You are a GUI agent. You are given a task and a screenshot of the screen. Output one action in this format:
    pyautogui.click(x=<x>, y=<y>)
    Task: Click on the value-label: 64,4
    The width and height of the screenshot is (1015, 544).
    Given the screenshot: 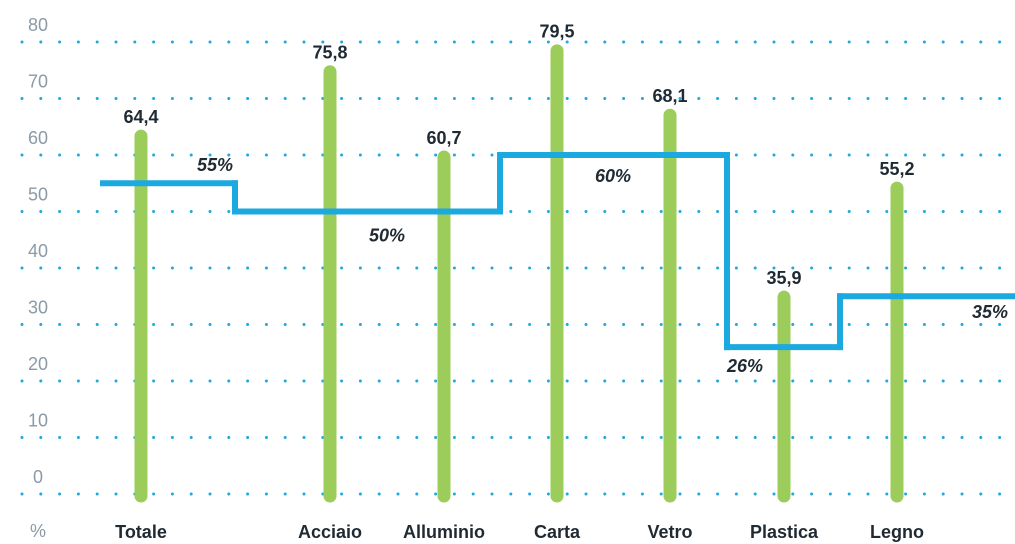 What is the action you would take?
    pyautogui.click(x=140, y=117)
    